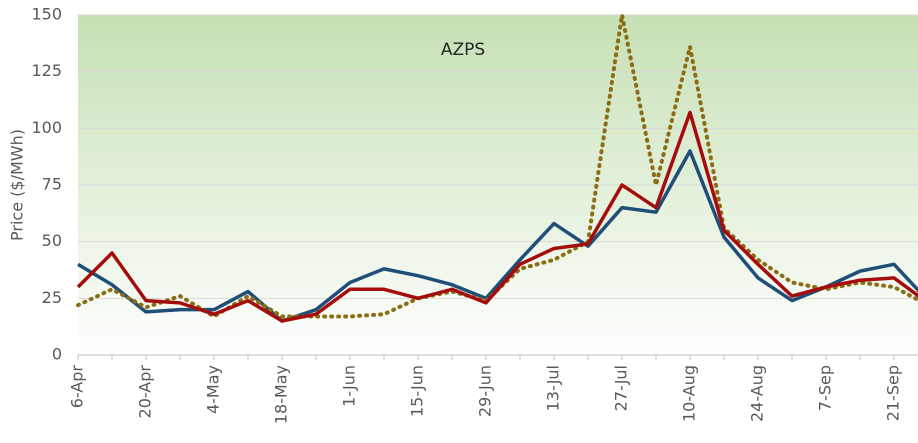  Describe the element at coordinates (553, 388) in the screenshot. I see `x-tick-label: 13-Jul` at that location.